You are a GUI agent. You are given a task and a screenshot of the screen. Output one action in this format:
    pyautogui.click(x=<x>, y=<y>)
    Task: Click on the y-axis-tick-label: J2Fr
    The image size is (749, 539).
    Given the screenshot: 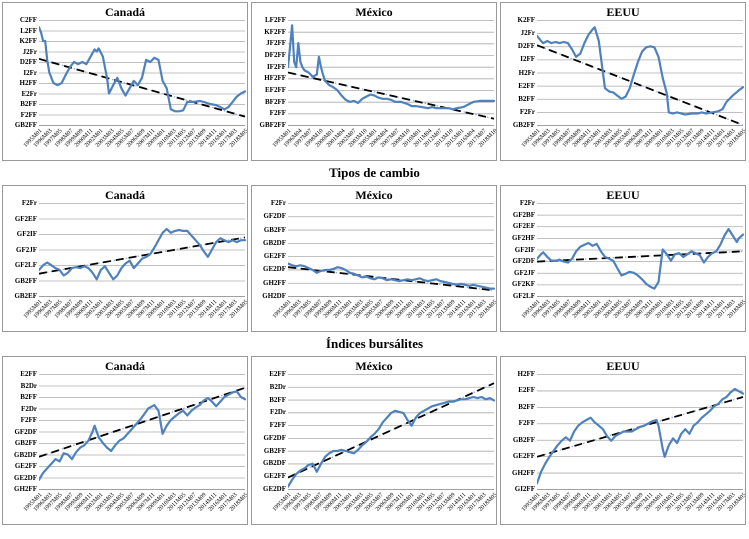 What is the action you would take?
    pyautogui.click(x=29, y=51)
    